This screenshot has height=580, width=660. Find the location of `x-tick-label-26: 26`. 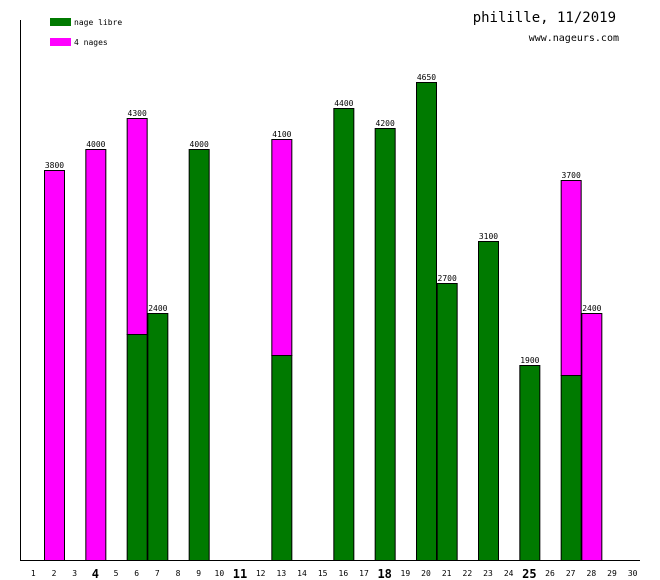

x-tick-label-26: 26 is located at coordinates (550, 573).